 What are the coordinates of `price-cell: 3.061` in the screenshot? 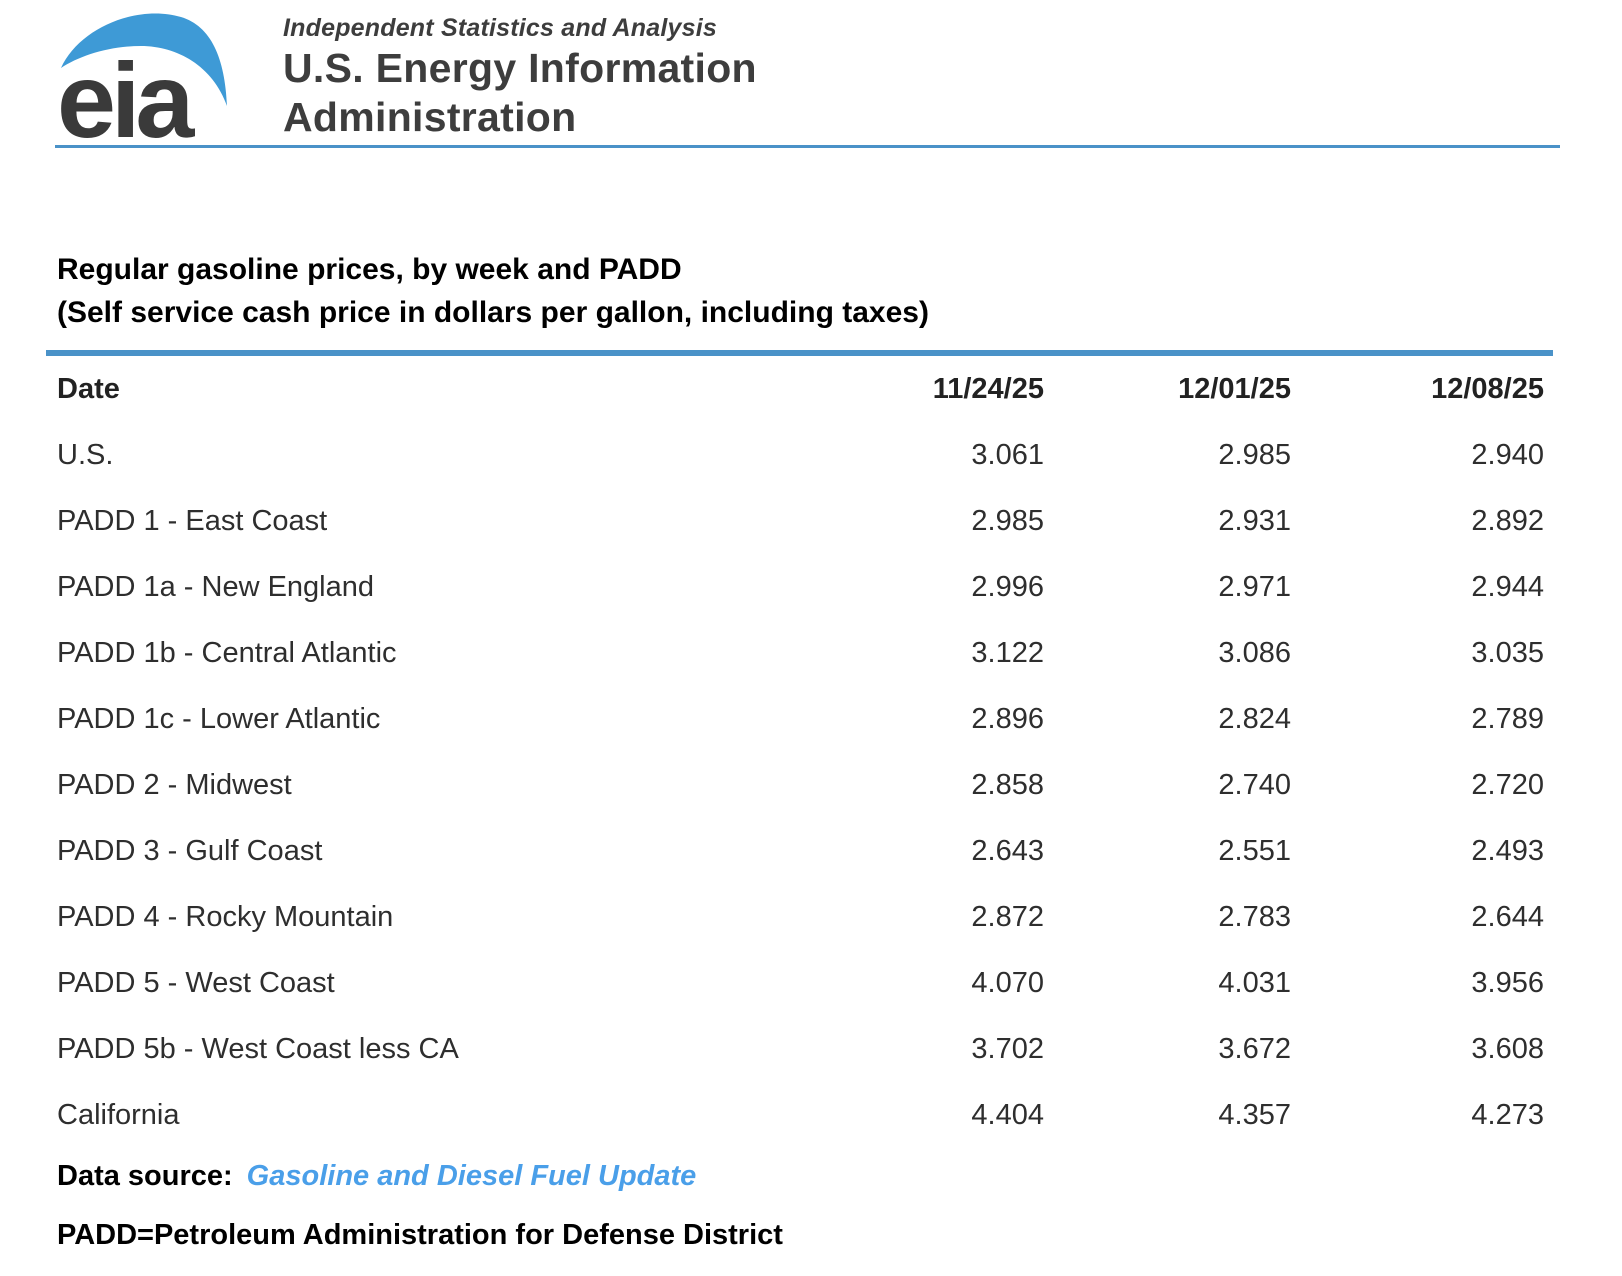 It's located at (1007, 454).